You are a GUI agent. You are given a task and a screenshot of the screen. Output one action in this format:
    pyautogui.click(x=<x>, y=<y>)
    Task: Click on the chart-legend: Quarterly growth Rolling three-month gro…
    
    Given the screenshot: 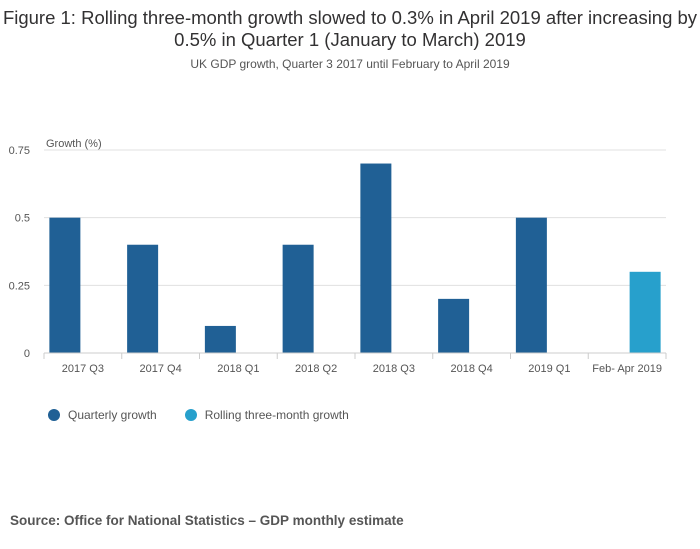 What is the action you would take?
    pyautogui.click(x=198, y=415)
    